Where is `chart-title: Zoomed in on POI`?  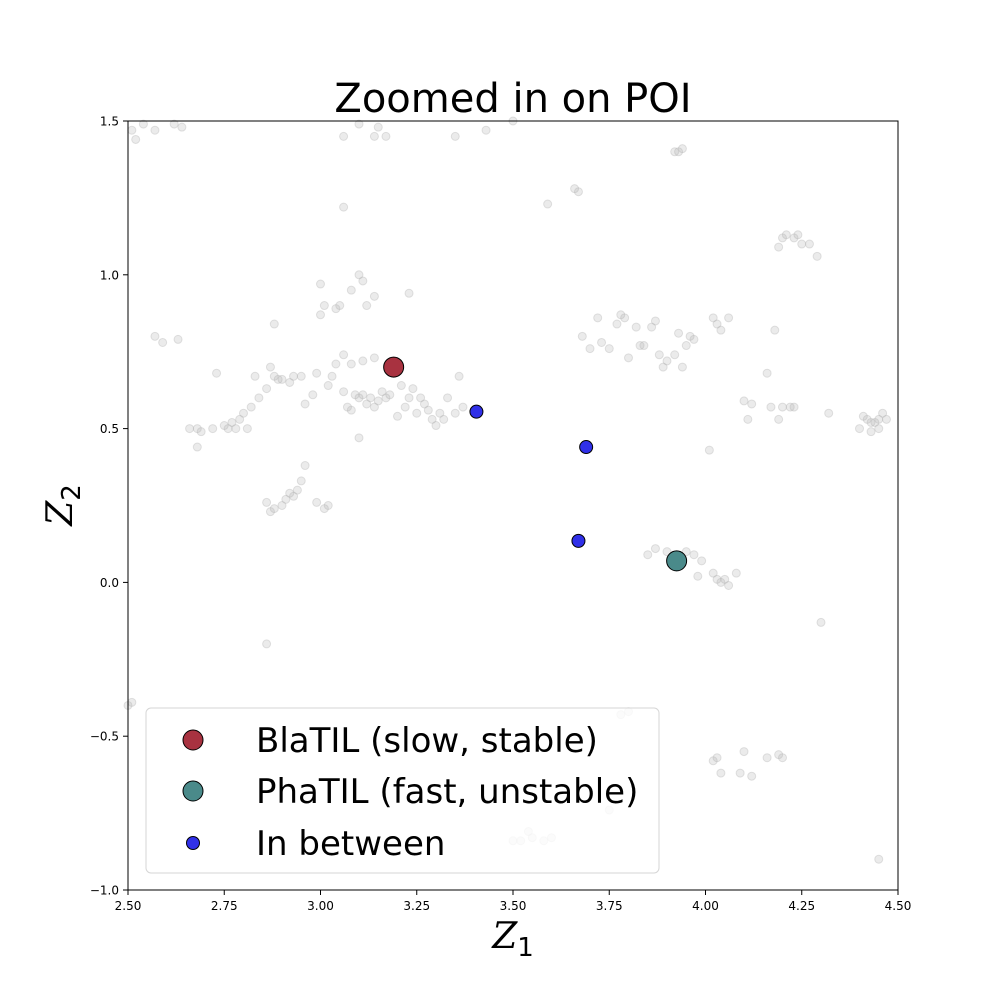 chart-title: Zoomed in on POI is located at coordinates (512, 99).